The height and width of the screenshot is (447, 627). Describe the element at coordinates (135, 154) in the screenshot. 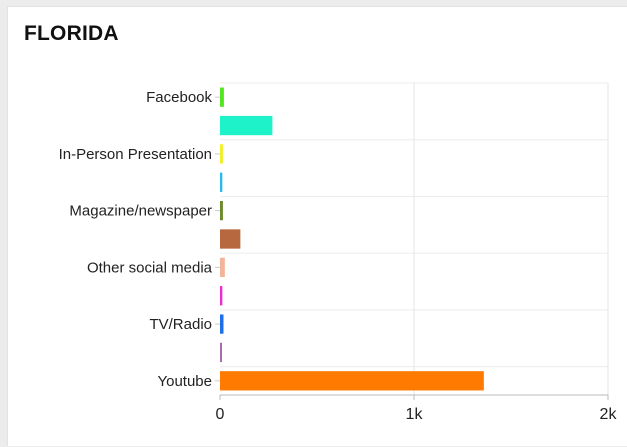

I see `category-label: In-Person Presentation` at that location.